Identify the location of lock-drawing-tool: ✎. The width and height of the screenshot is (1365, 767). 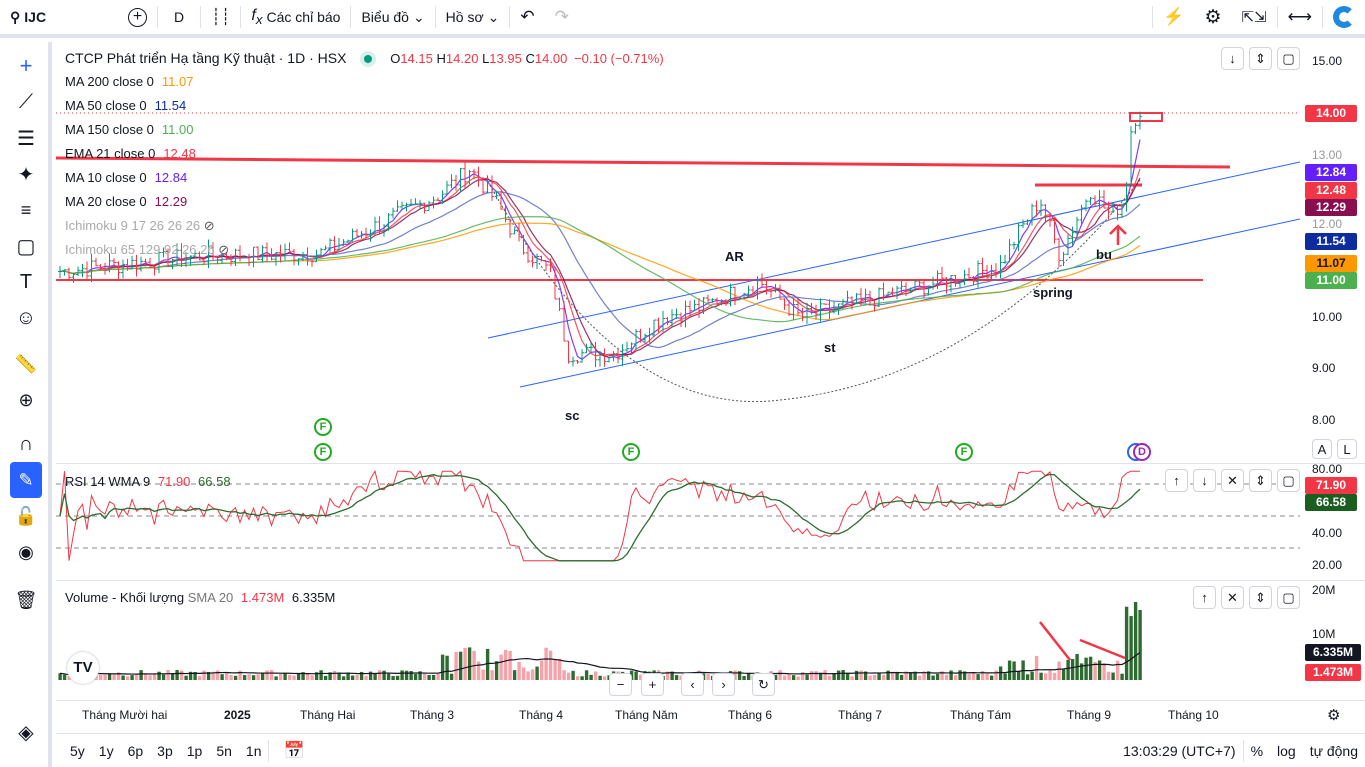
(26, 480).